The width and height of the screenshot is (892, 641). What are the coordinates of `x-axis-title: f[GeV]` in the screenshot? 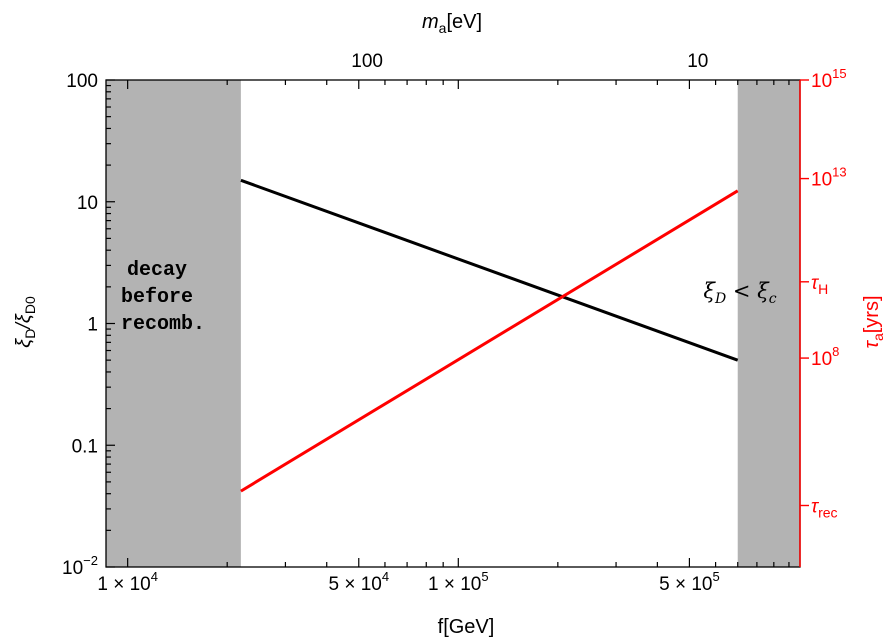 It's located at (466, 627).